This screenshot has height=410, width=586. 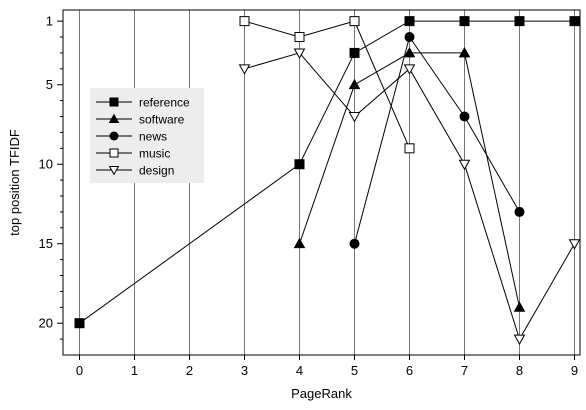 I want to click on x-axis-title: PageRank, so click(x=321, y=393).